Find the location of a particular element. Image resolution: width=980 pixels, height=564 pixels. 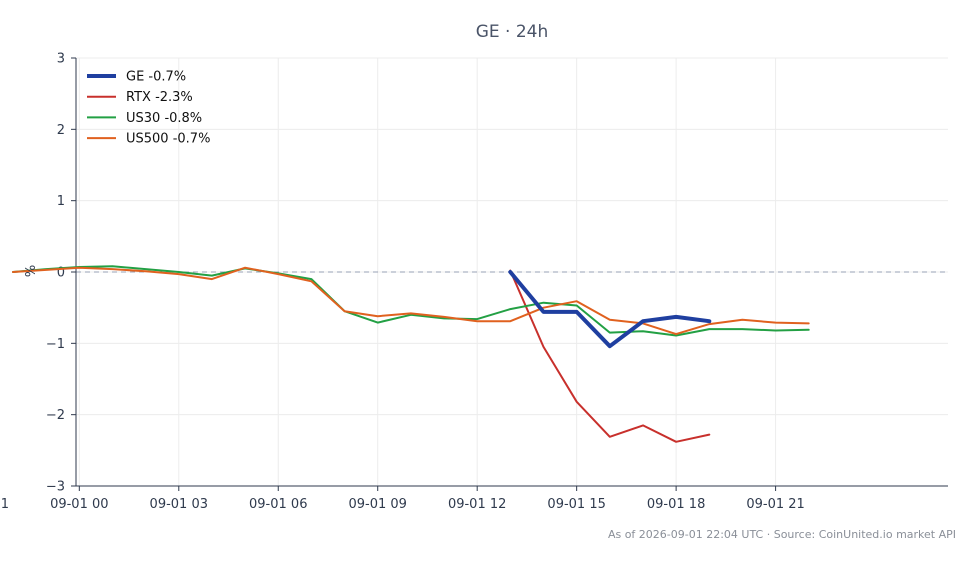

series-line-us500 is located at coordinates (411, 301).